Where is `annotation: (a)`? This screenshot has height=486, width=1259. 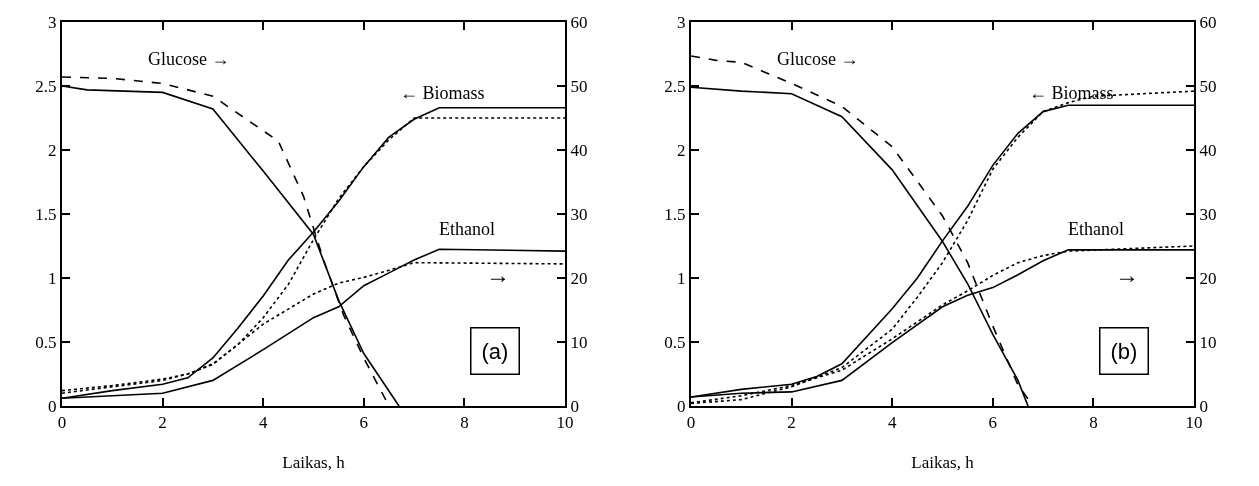 annotation: (a) is located at coordinates (495, 351).